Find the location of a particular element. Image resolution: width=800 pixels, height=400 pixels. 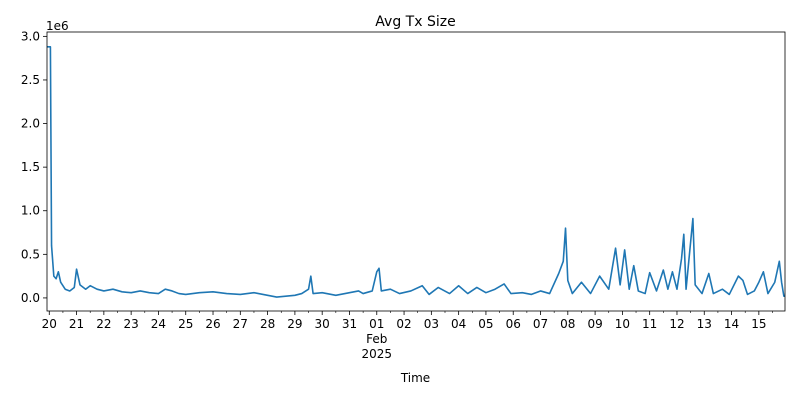

x-tick-sublabel-month: Feb is located at coordinates (376, 339).